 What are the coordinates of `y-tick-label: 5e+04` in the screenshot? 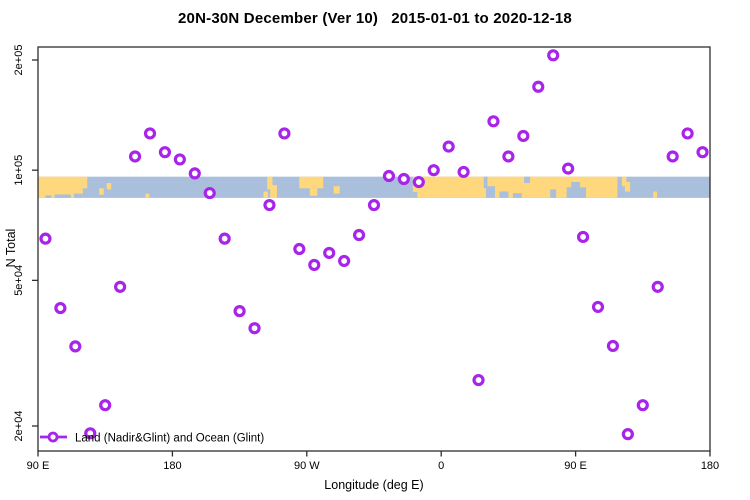 It's located at (19, 280).